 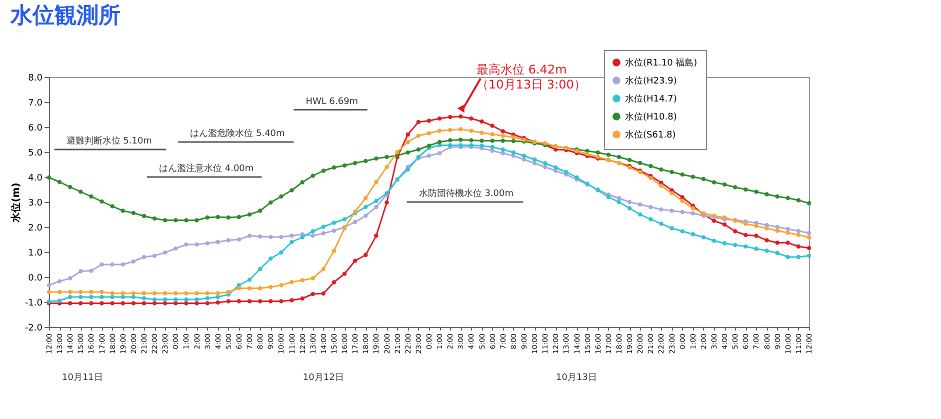 What do you see at coordinates (651, 81) in the screenshot?
I see `legend-label: 水位(H23.9)` at bounding box center [651, 81].